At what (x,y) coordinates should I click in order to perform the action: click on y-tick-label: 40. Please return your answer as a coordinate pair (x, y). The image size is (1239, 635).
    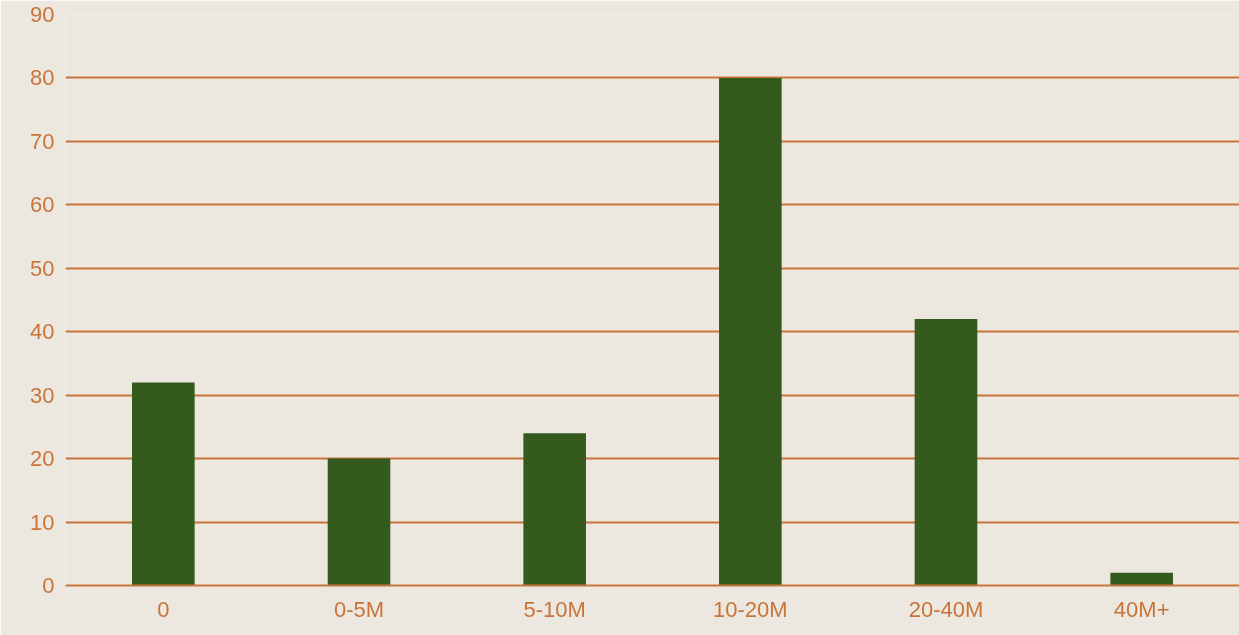
    Looking at the image, I should click on (42, 332).